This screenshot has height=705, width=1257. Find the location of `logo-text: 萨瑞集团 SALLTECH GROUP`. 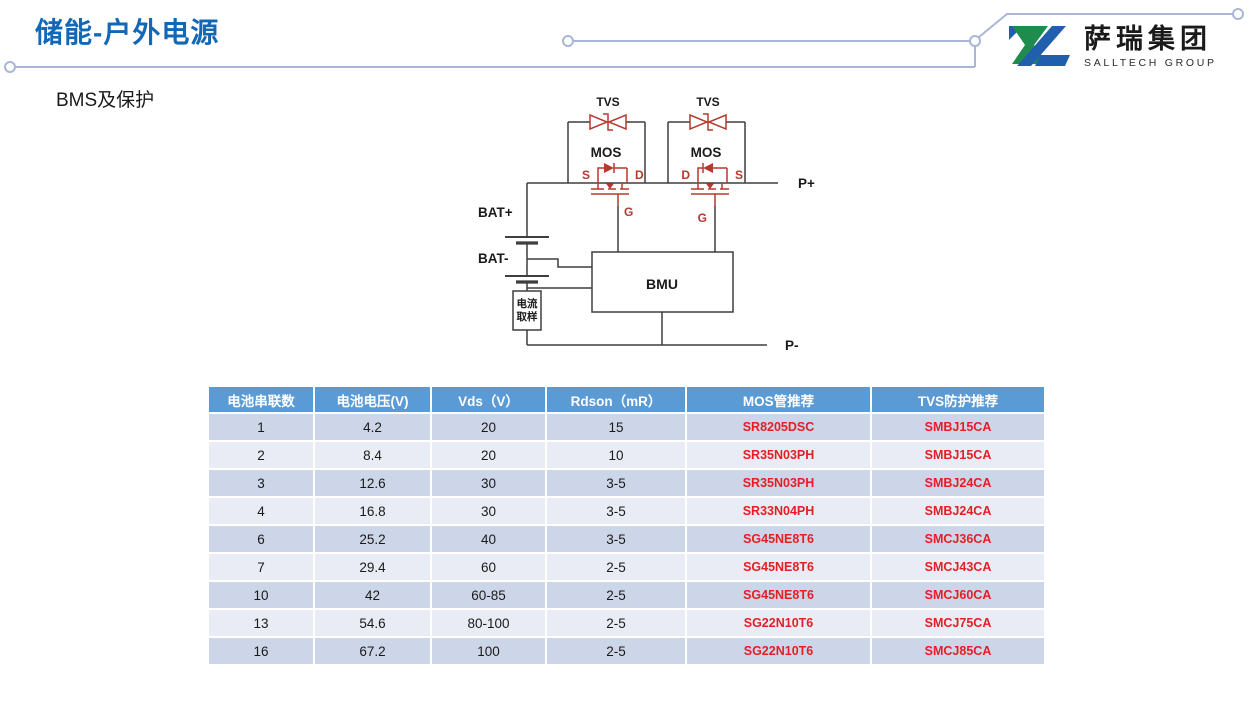

logo-text: 萨瑞集团 SALLTECH GROUP is located at coordinates (1150, 46).